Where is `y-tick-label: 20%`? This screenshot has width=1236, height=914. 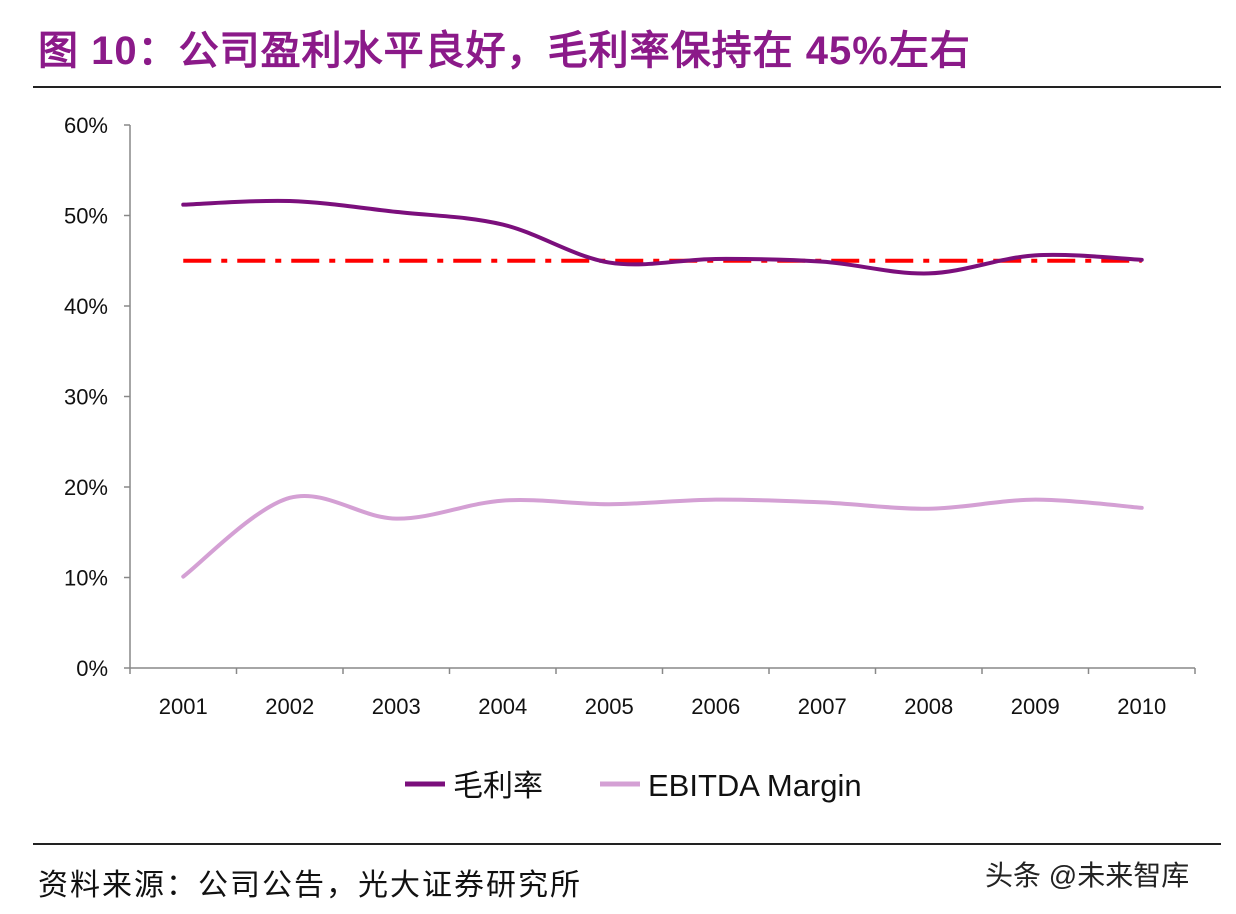 y-tick-label: 20% is located at coordinates (86, 487).